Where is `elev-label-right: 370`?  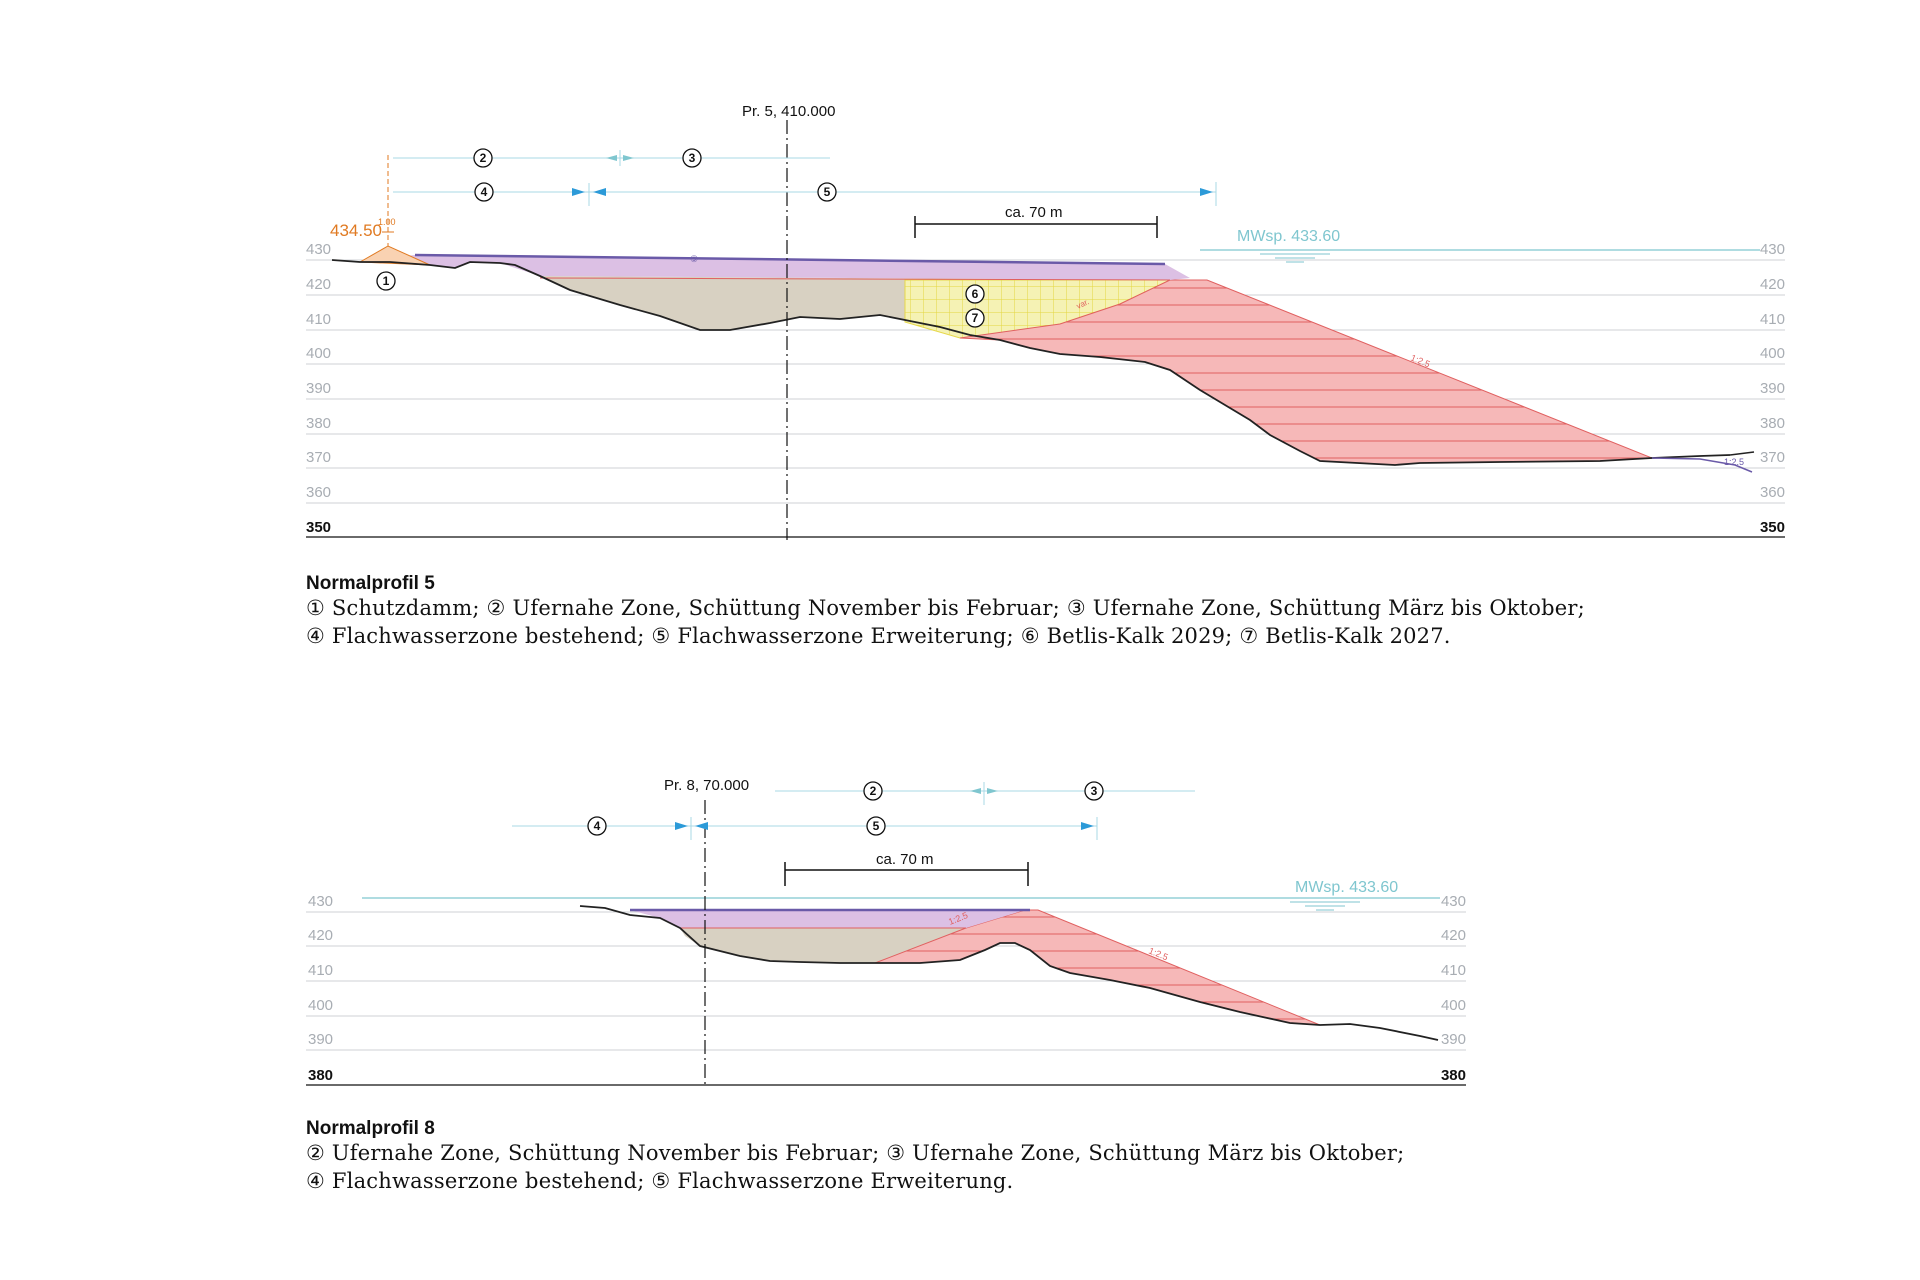
elev-label-right: 370 is located at coordinates (1772, 457).